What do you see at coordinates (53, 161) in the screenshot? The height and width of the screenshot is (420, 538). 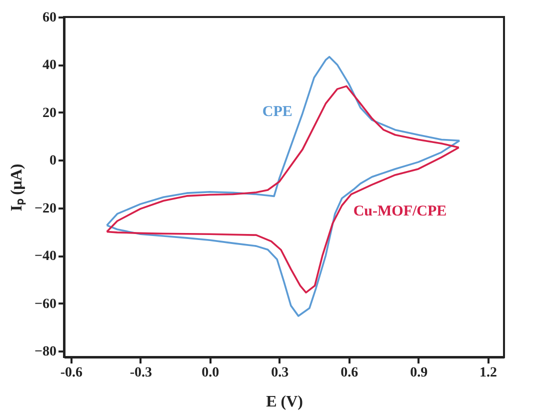 I see `y-tick-label: 0` at bounding box center [53, 161].